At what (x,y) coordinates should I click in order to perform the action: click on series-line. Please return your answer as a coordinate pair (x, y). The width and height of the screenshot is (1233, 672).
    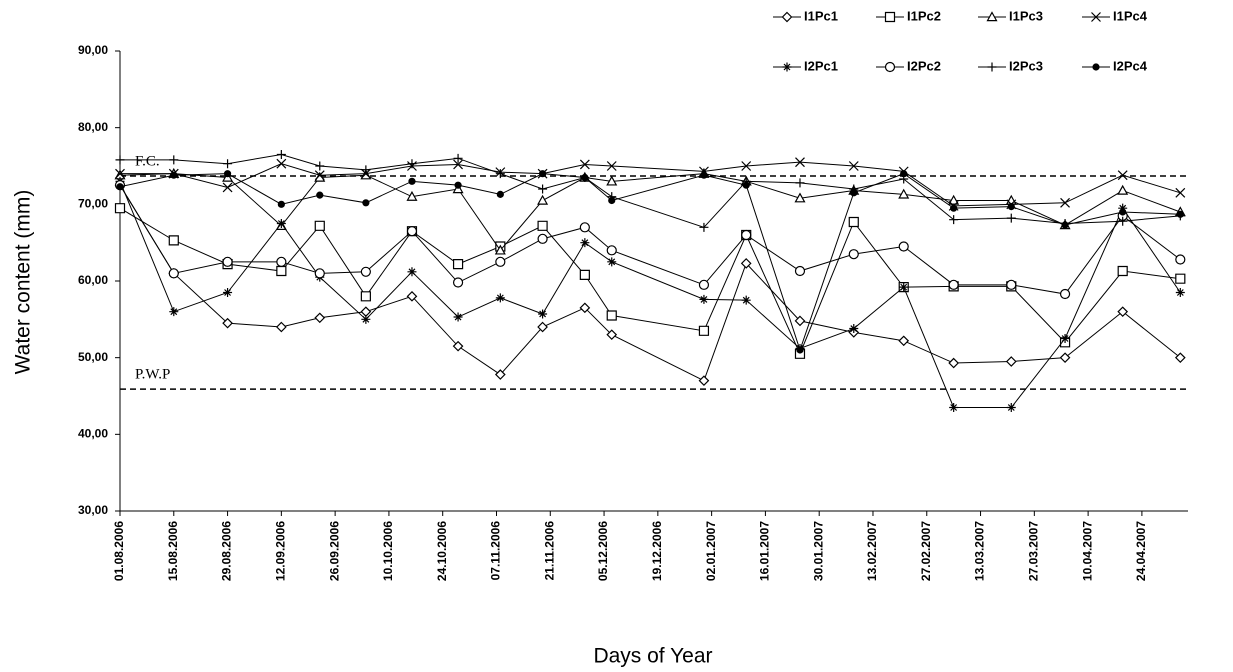
    Looking at the image, I should click on (650, 184).